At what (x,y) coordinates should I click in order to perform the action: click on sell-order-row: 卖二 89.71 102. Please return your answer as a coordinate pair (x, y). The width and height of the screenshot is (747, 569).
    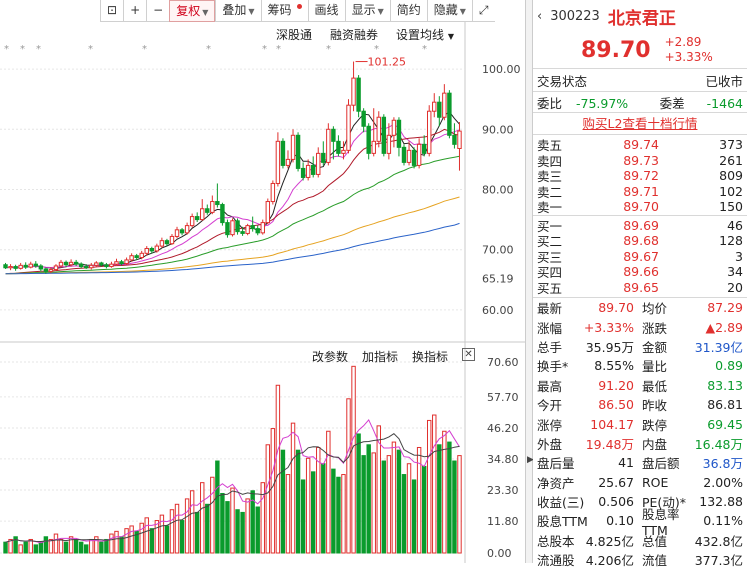
    Looking at the image, I should click on (640, 192).